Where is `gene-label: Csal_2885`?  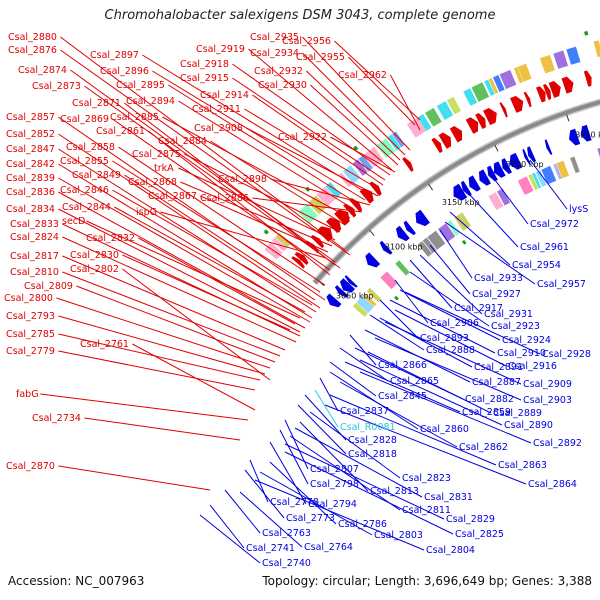 gene-label: Csal_2885 is located at coordinates (134, 117).